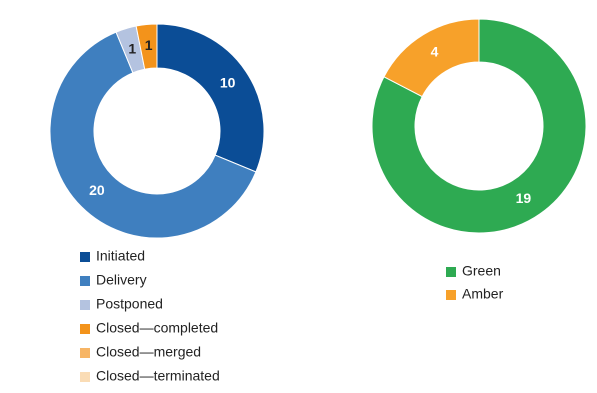  What do you see at coordinates (120, 256) in the screenshot?
I see `legend-label: Initiated` at bounding box center [120, 256].